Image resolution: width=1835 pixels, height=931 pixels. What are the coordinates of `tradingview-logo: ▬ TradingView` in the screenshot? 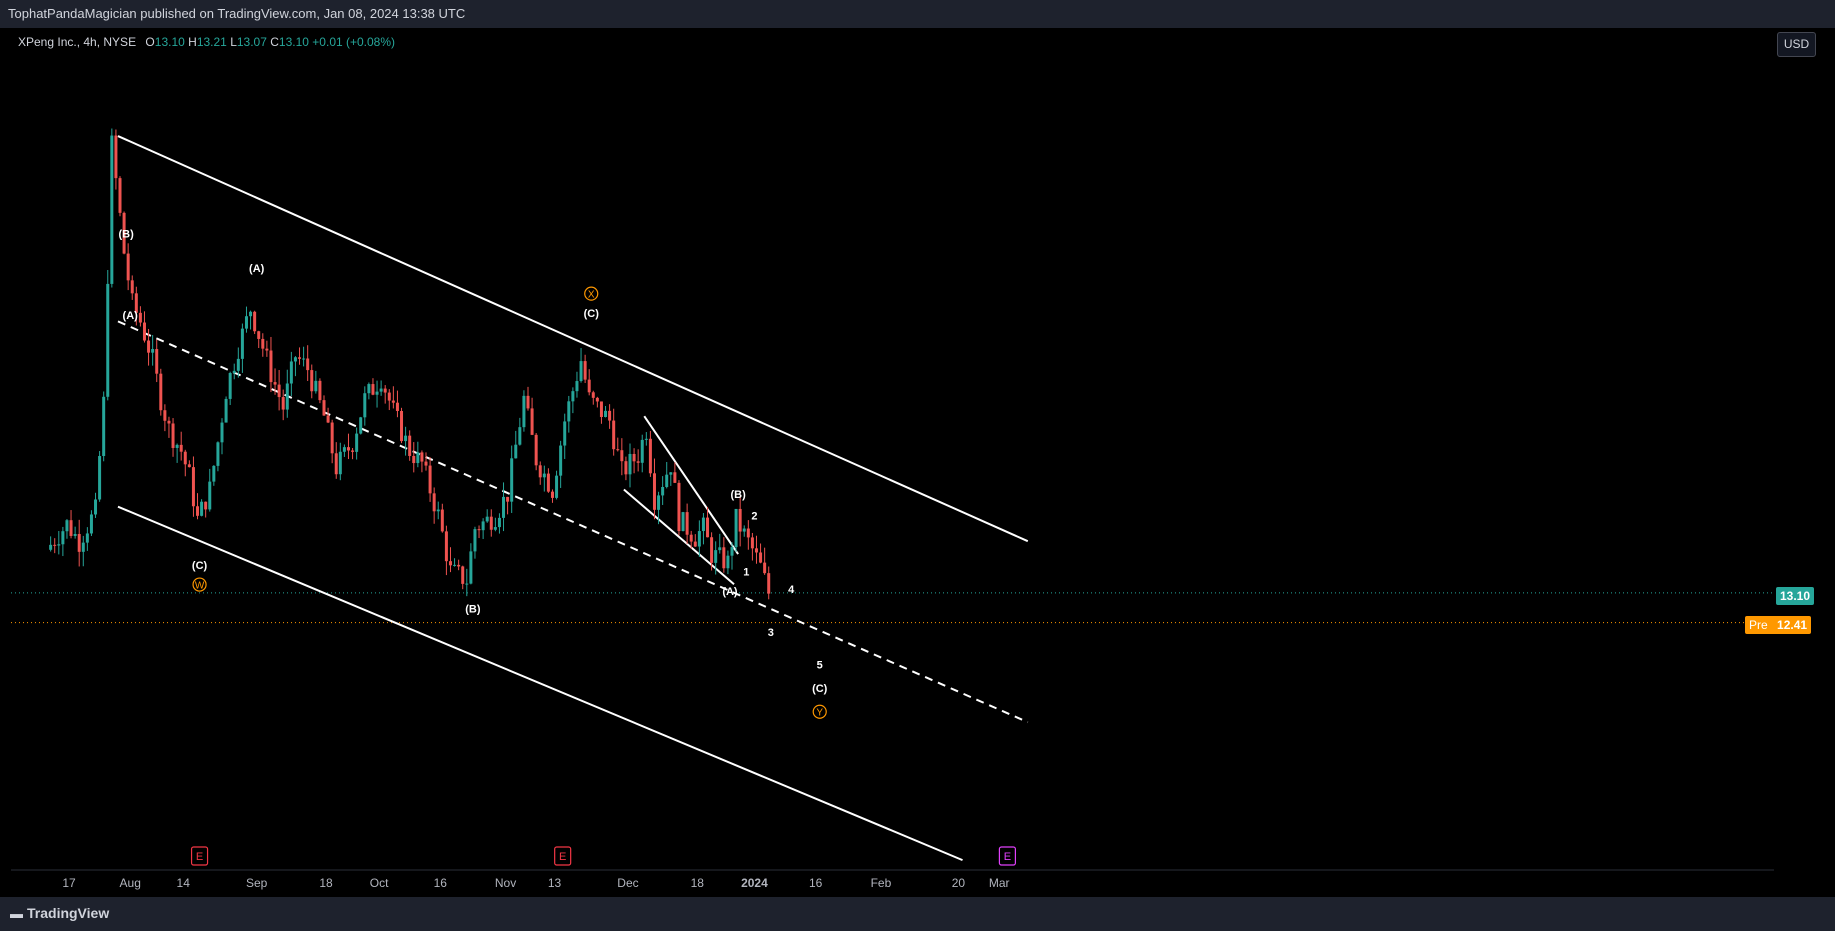 It's located at (59, 913).